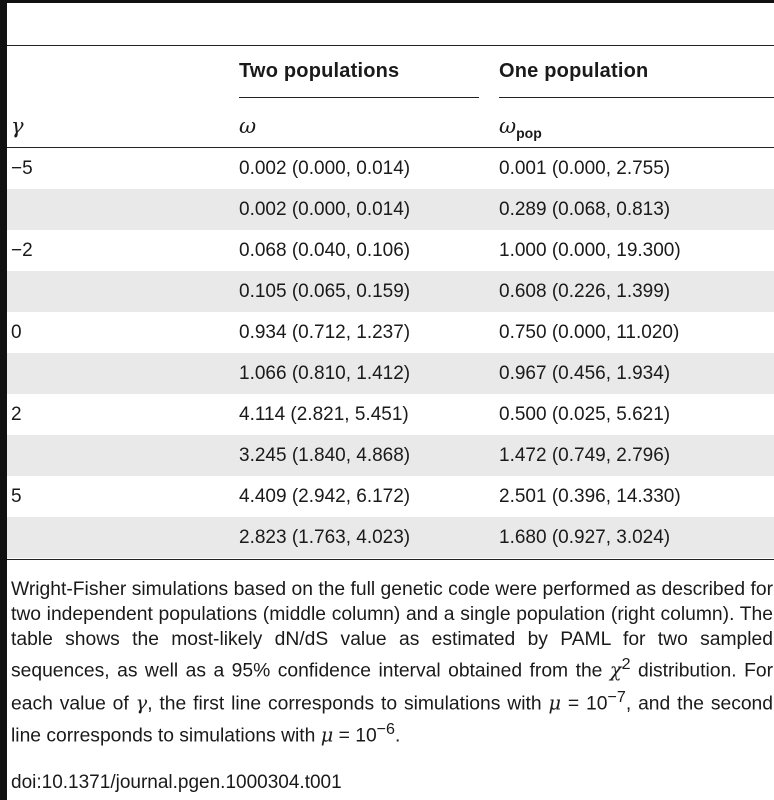  What do you see at coordinates (325, 496) in the screenshot?
I see `two-pop-cell: 4.409 (2.942, 6.172)` at bounding box center [325, 496].